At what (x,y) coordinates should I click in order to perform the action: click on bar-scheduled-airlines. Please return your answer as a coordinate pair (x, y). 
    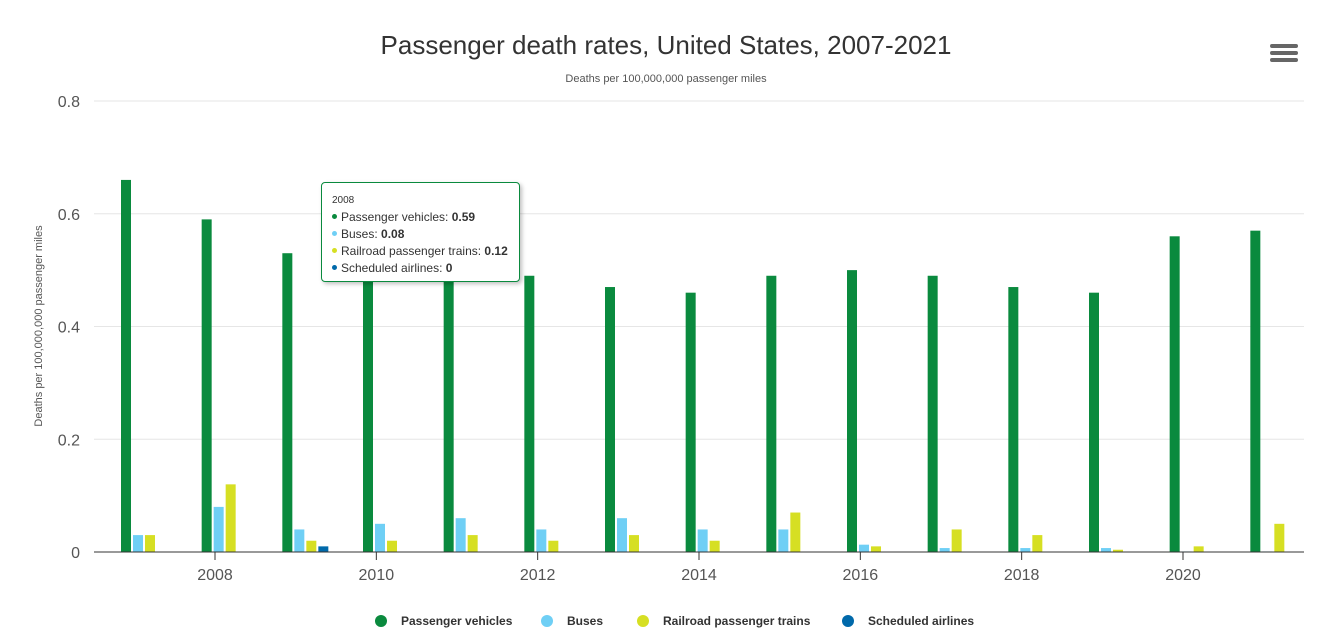
    Looking at the image, I should click on (323, 549).